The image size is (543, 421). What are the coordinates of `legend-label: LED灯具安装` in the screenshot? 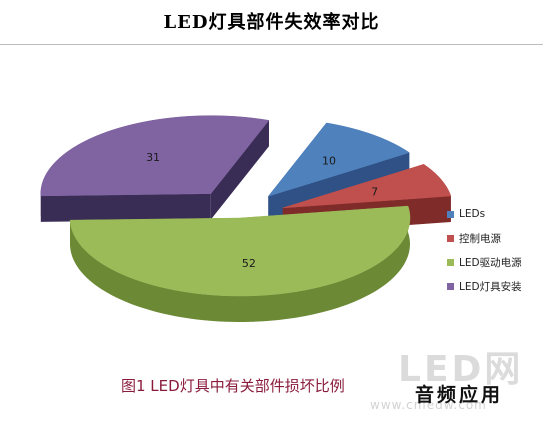 It's located at (490, 286).